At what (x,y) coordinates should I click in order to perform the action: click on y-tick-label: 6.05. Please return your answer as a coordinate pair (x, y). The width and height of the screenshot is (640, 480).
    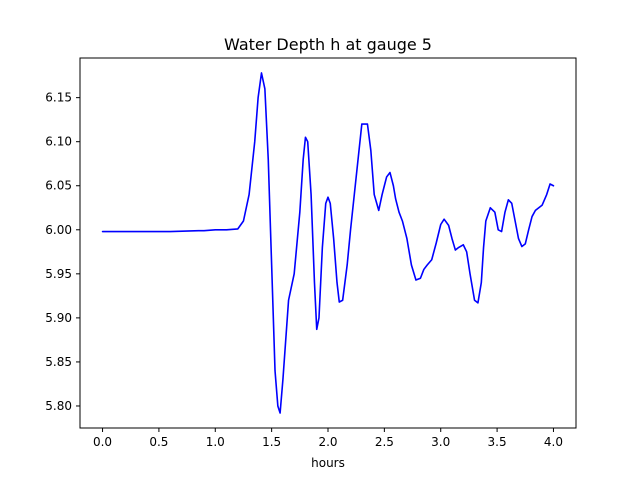
    Looking at the image, I should click on (58, 186).